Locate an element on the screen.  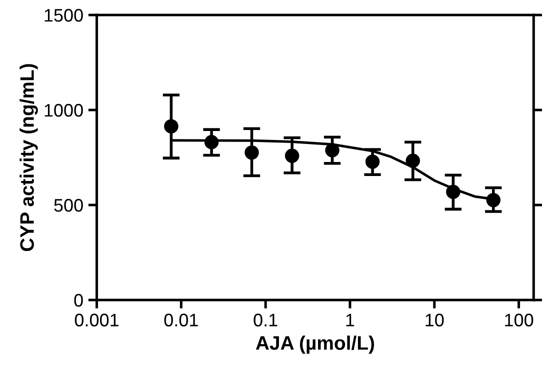
x-tick-label: 0.1 is located at coordinates (266, 320).